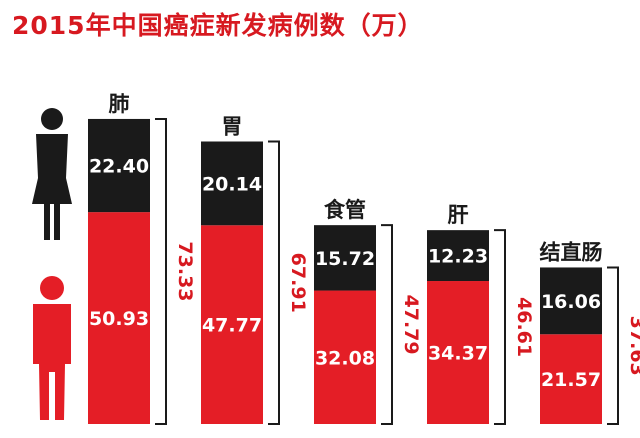 The width and height of the screenshot is (640, 438). I want to click on data-label-bottom: 21.57, so click(571, 380).